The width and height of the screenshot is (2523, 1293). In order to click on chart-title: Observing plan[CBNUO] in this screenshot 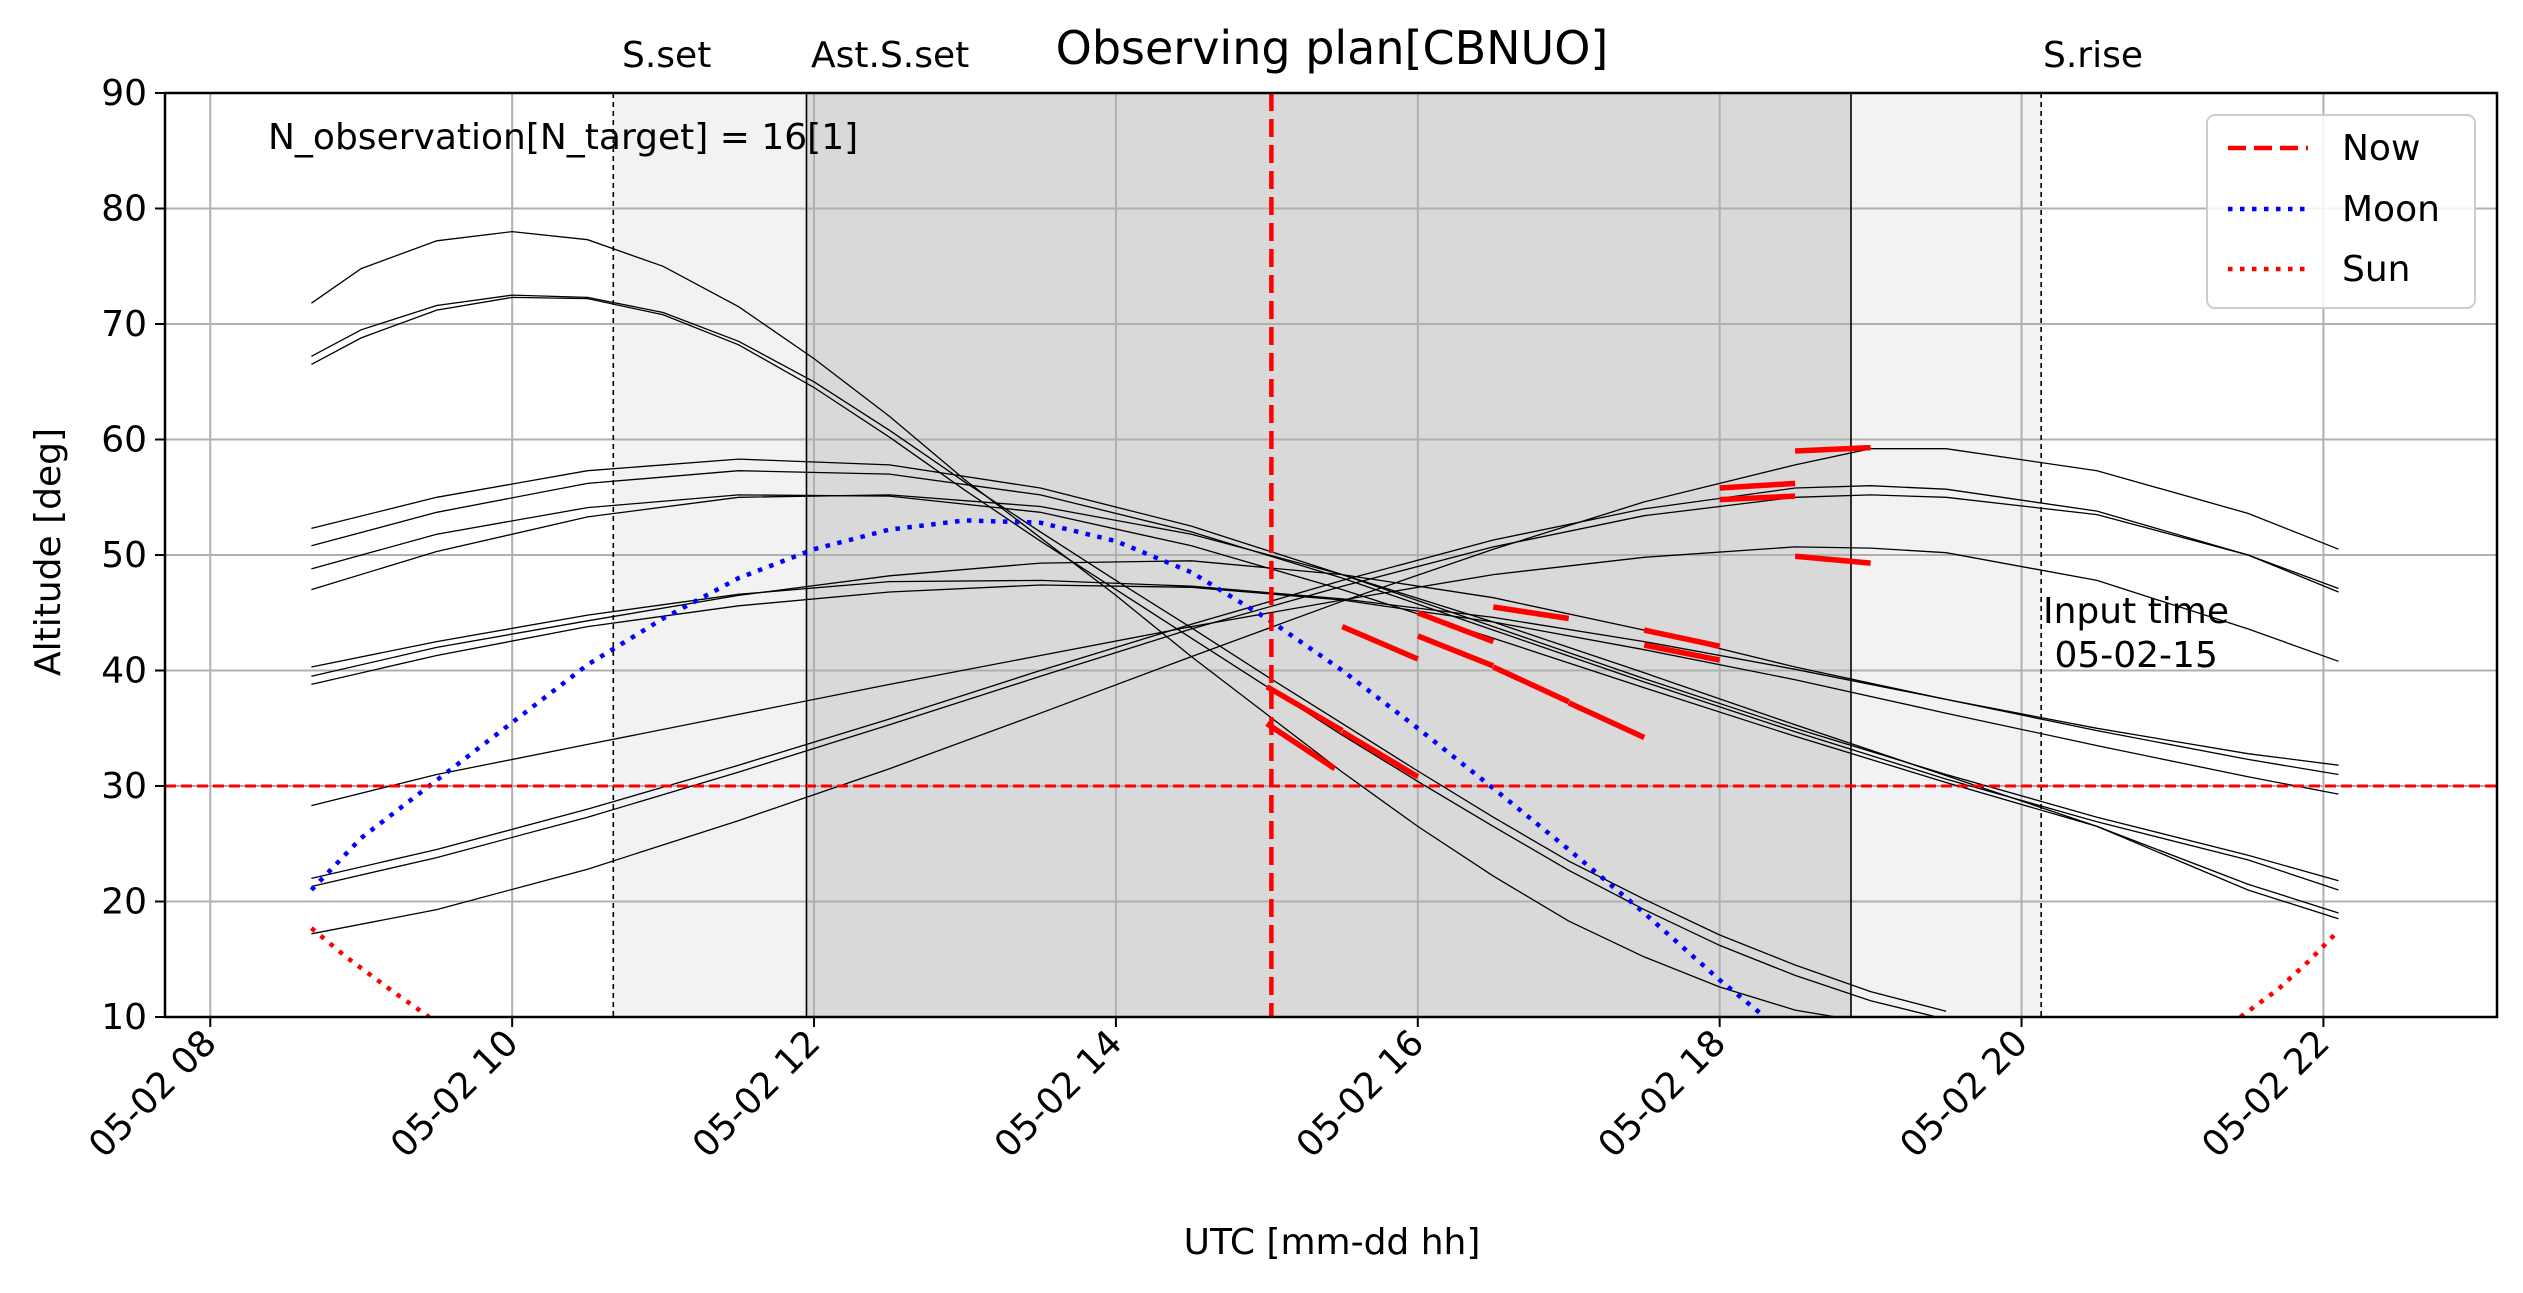, I will do `click(1332, 48)`.